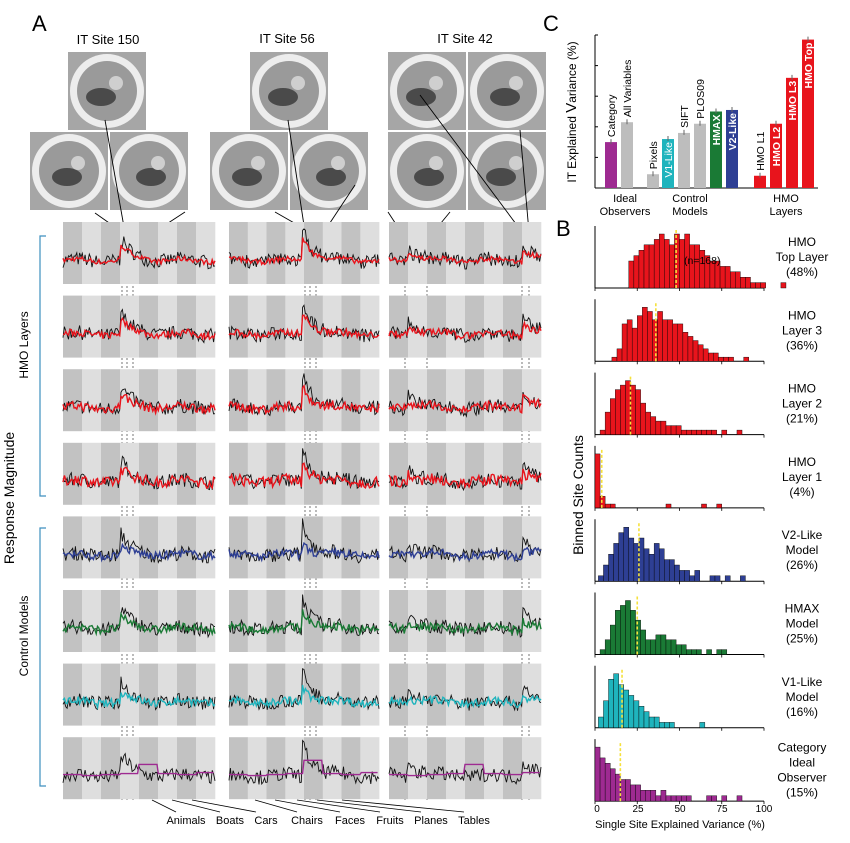 The width and height of the screenshot is (850, 843). What do you see at coordinates (802, 793) in the screenshot?
I see `histogram-model-label: (15%)` at bounding box center [802, 793].